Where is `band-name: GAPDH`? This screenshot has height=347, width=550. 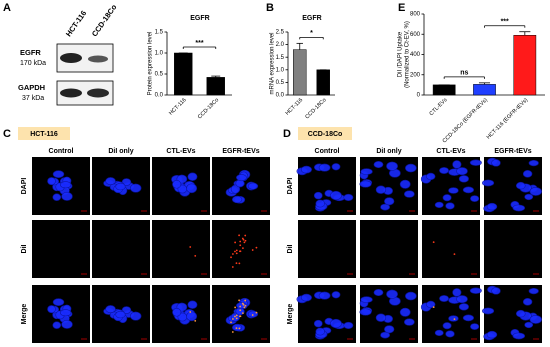
band-name: GAPDH is located at coordinates (31, 87).